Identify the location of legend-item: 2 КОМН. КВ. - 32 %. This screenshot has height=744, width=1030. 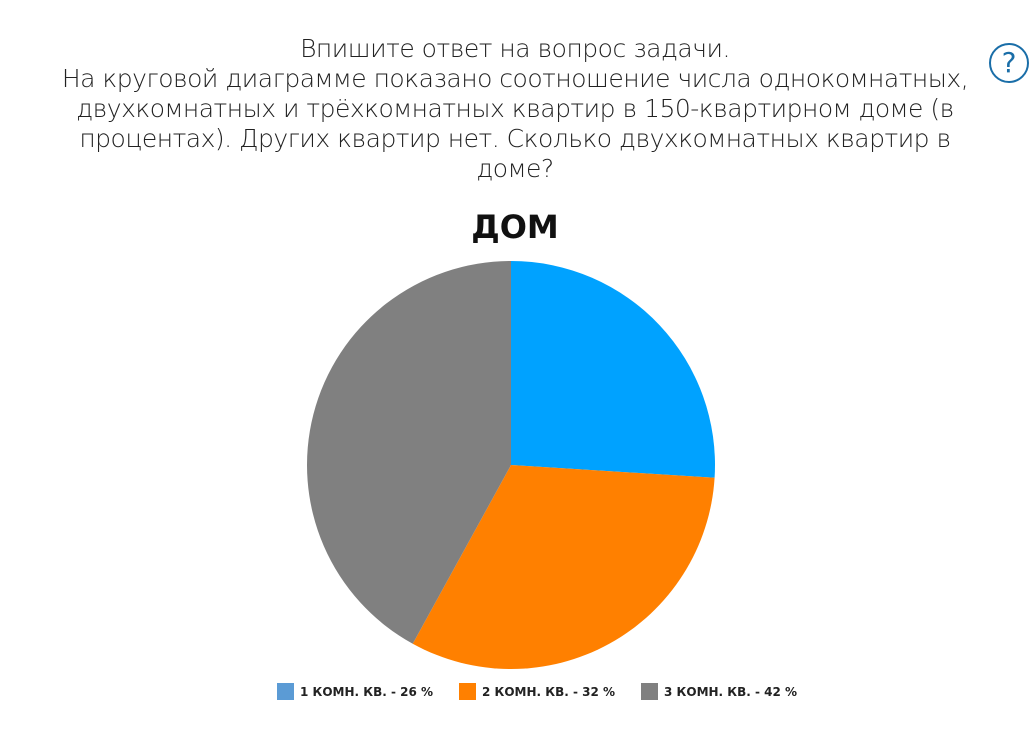
(537, 691).